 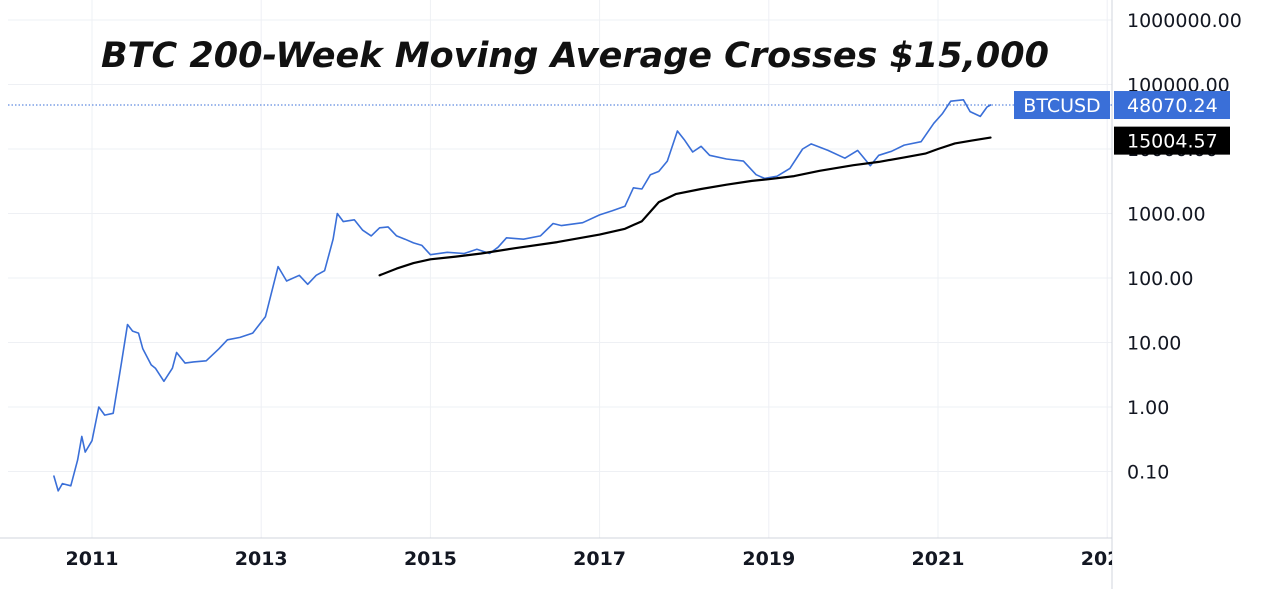 I want to click on ma-value-tag, so click(x=1172, y=140).